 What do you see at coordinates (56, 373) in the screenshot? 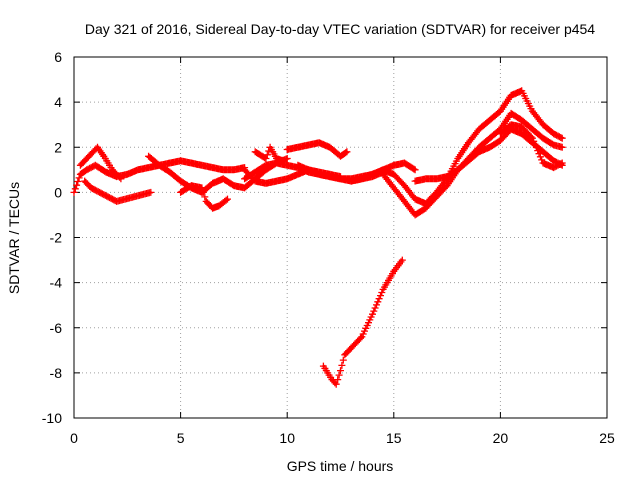
I see `y-tick-label: -8` at bounding box center [56, 373].